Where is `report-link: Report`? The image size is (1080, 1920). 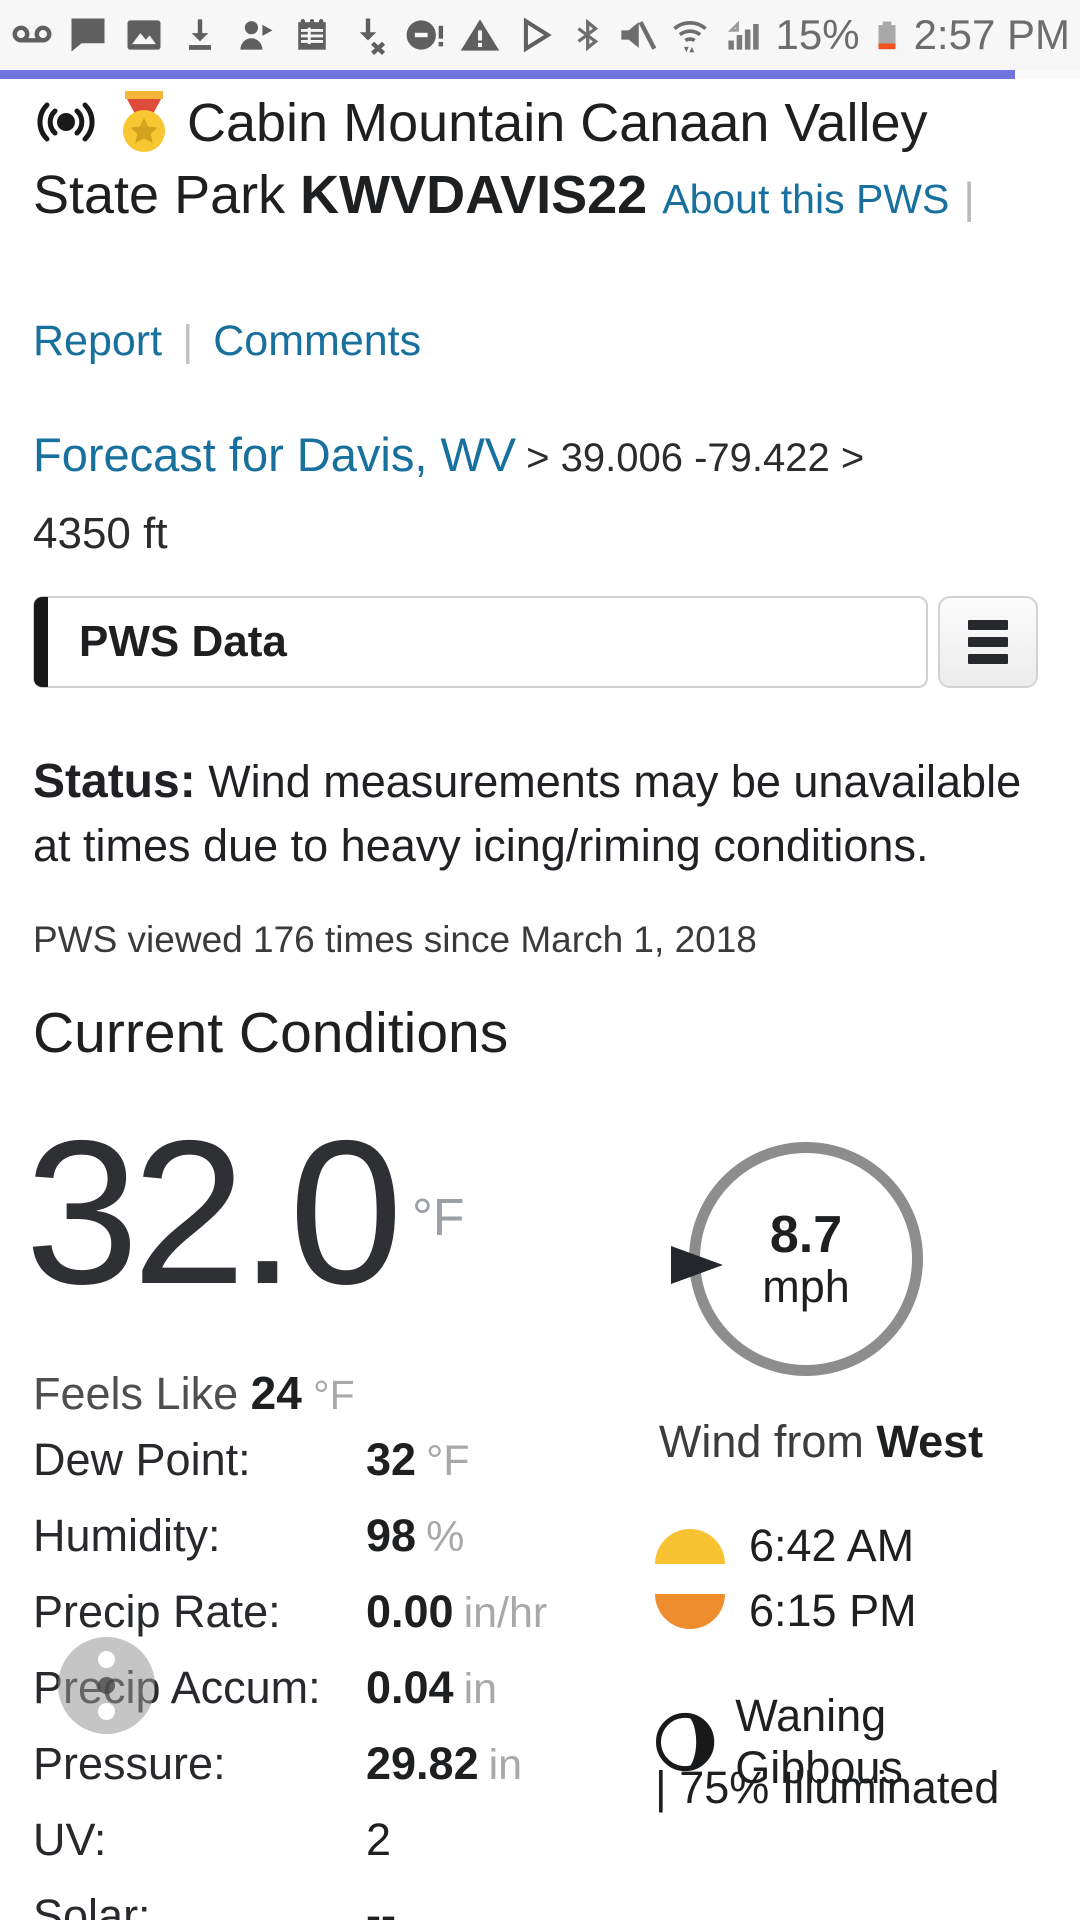 report-link: Report is located at coordinates (98, 341).